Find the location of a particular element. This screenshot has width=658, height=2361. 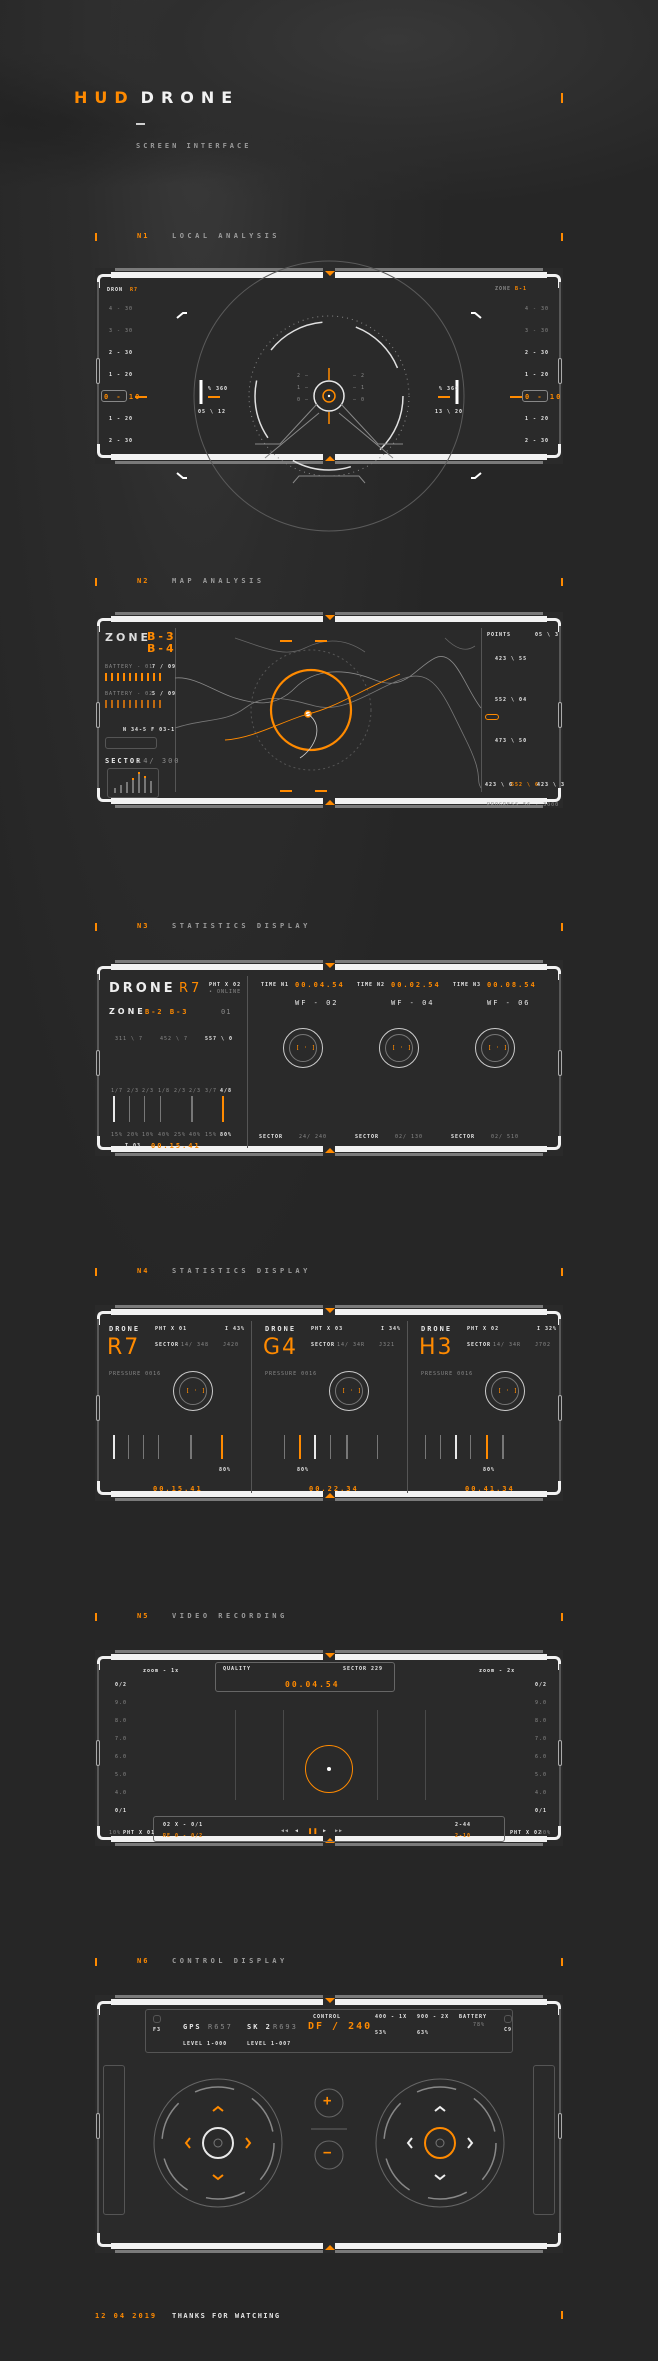

section-header-n3: N3 STATISTICS DISPLAY is located at coordinates (329, 929).